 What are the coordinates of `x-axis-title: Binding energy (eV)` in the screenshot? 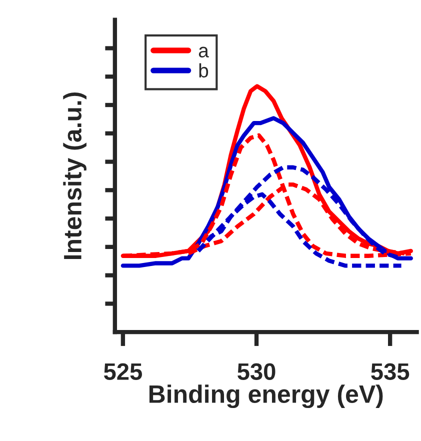 It's located at (266, 396).